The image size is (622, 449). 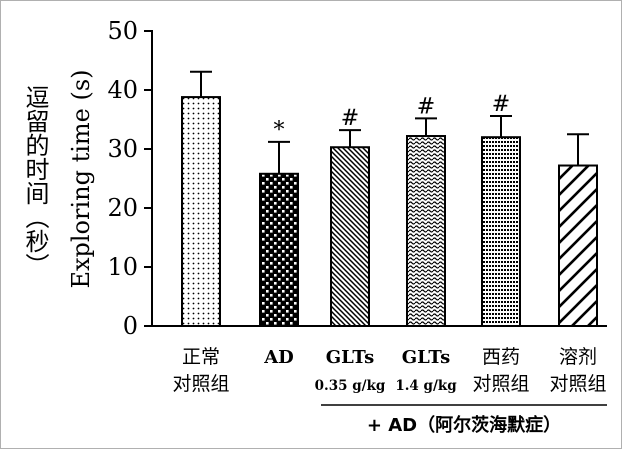 I want to click on y-tick-label: 40, so click(x=122, y=90).